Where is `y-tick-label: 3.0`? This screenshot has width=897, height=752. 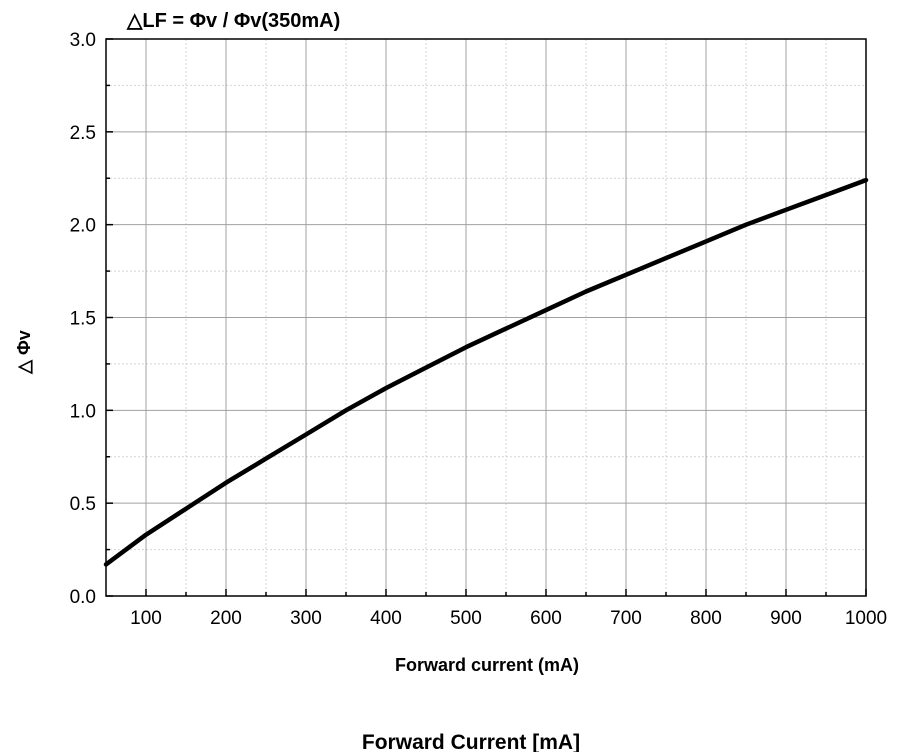
y-tick-label: 3.0 is located at coordinates (83, 40).